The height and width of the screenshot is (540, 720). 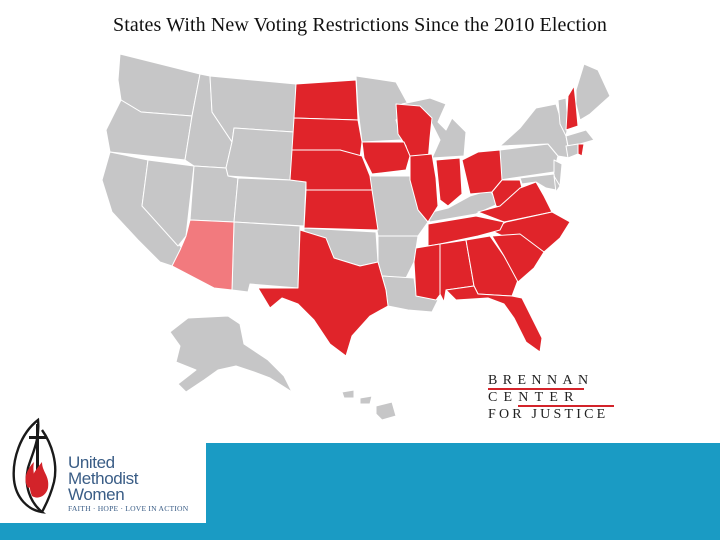 What do you see at coordinates (449, 182) in the screenshot?
I see `state-in` at bounding box center [449, 182].